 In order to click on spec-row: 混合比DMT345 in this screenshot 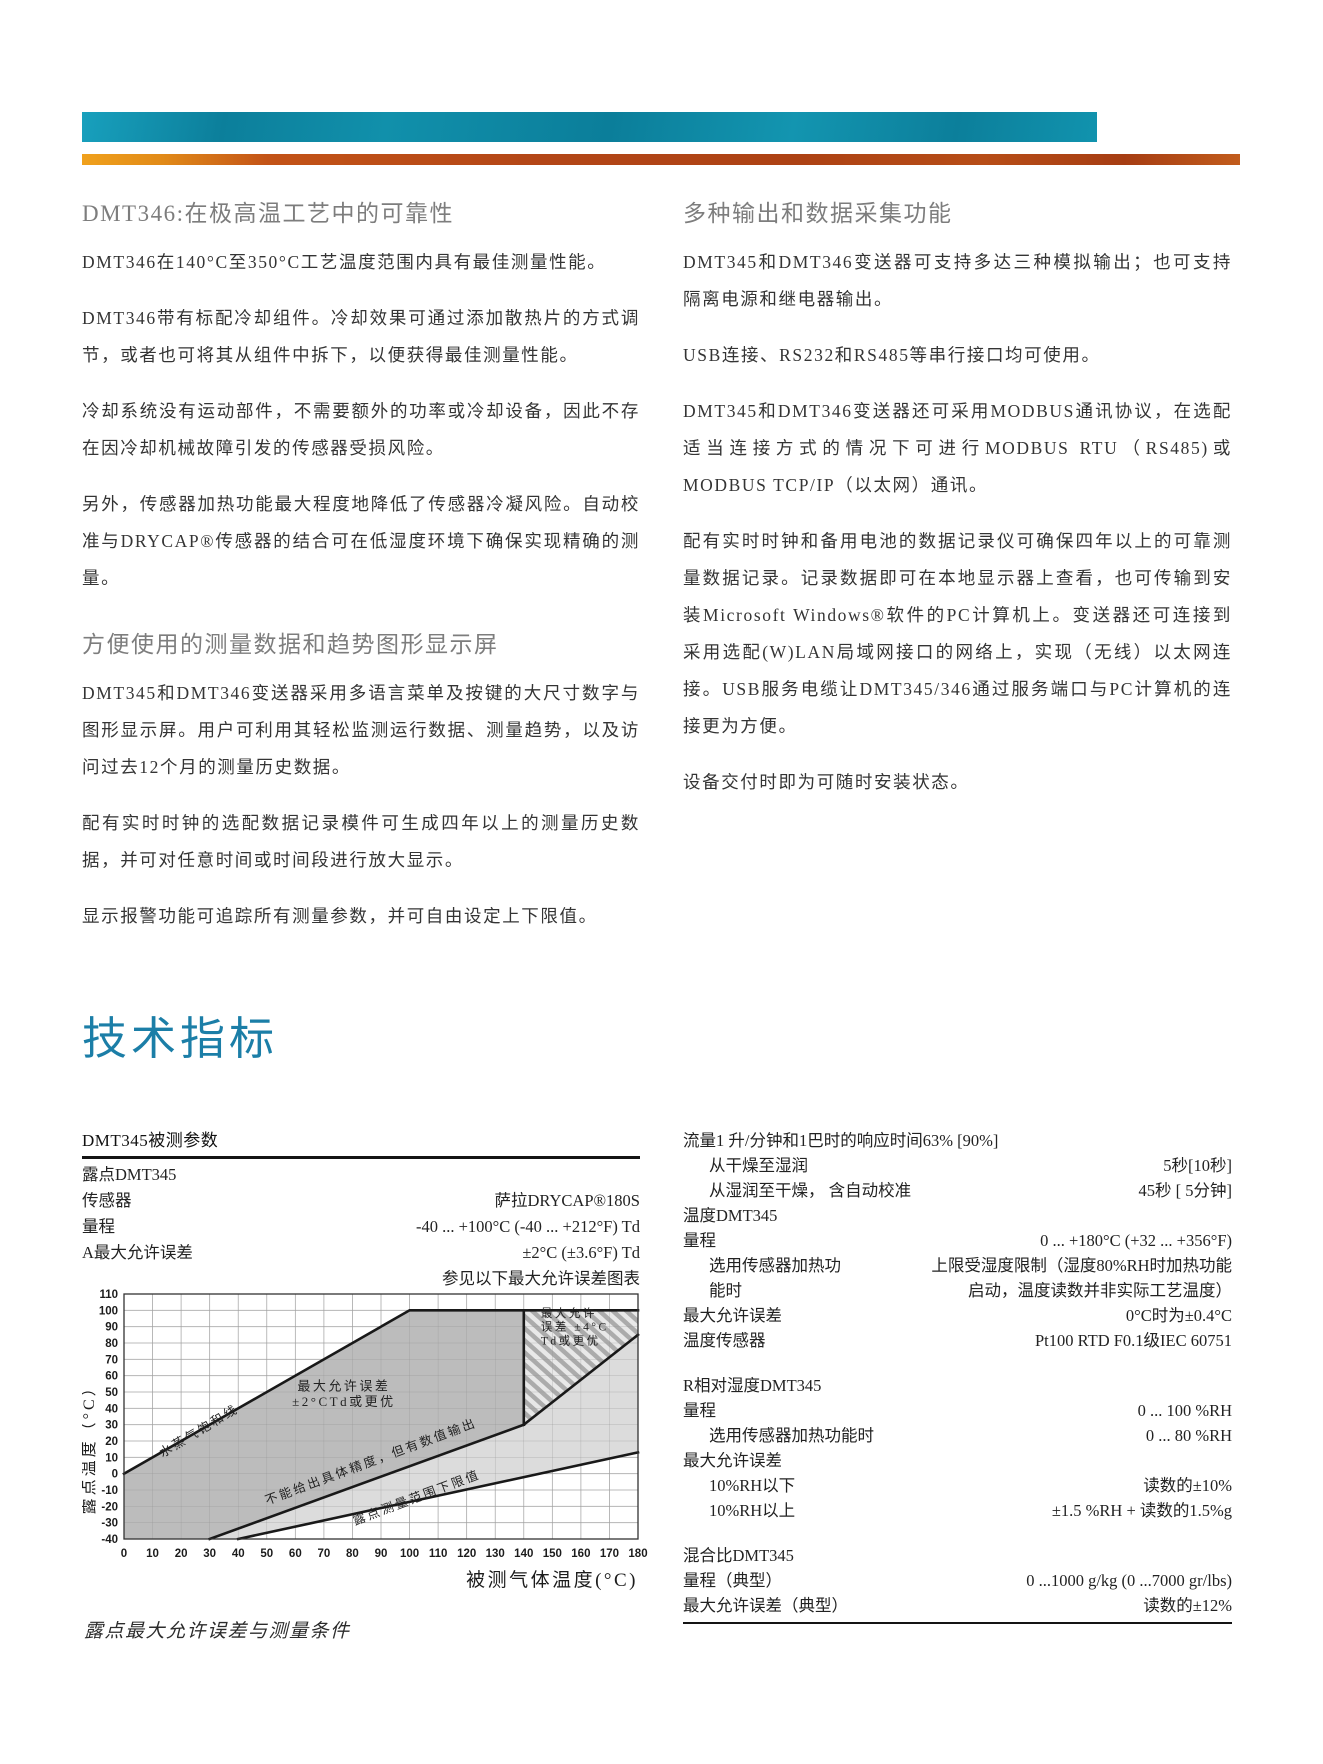, I will do `click(957, 1555)`.